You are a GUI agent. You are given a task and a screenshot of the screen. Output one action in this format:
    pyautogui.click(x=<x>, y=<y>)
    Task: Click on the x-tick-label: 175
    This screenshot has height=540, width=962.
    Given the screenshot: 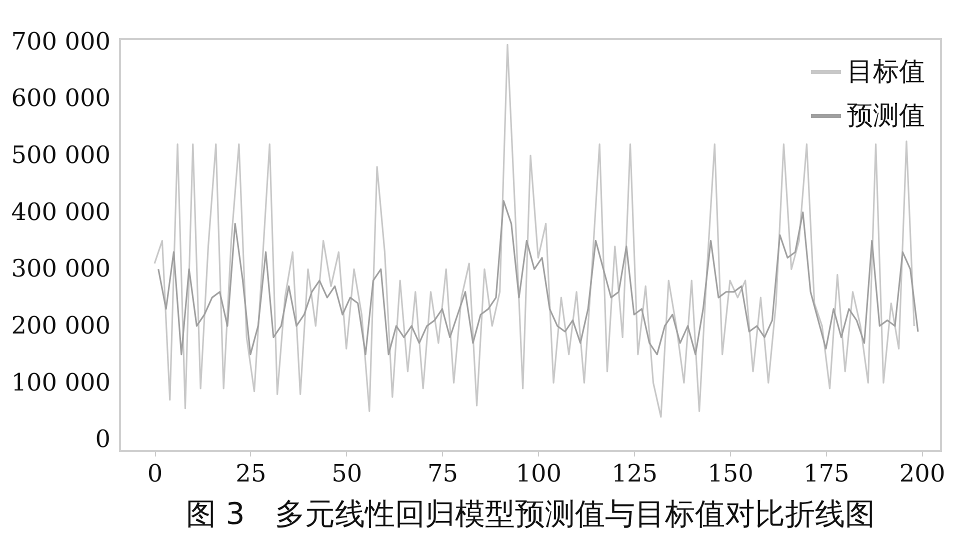 What is the action you would take?
    pyautogui.click(x=827, y=474)
    